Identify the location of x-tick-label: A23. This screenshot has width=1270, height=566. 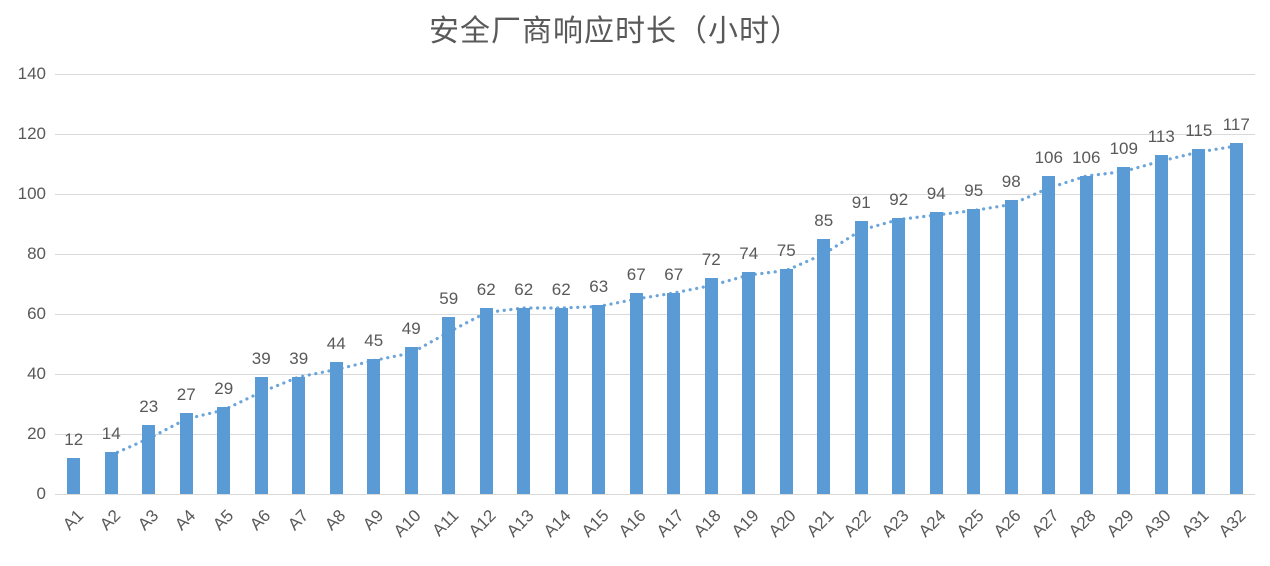
(895, 523).